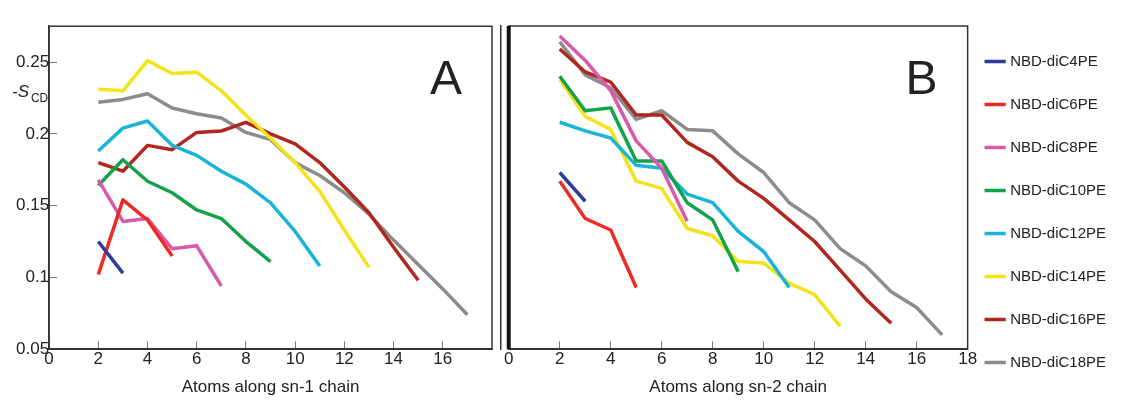  Describe the element at coordinates (1058, 361) in the screenshot. I see `legend-label: NBD-diC18PE` at that location.